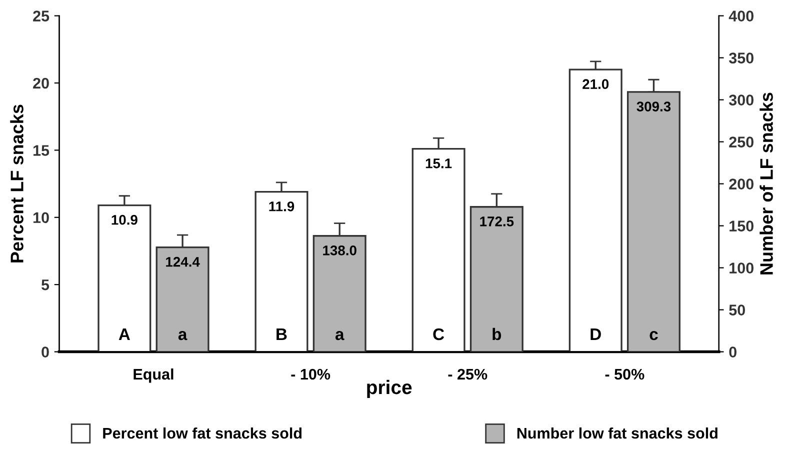 The width and height of the screenshot is (790, 451). What do you see at coordinates (742, 268) in the screenshot?
I see `y2-tick-label: 100` at bounding box center [742, 268].